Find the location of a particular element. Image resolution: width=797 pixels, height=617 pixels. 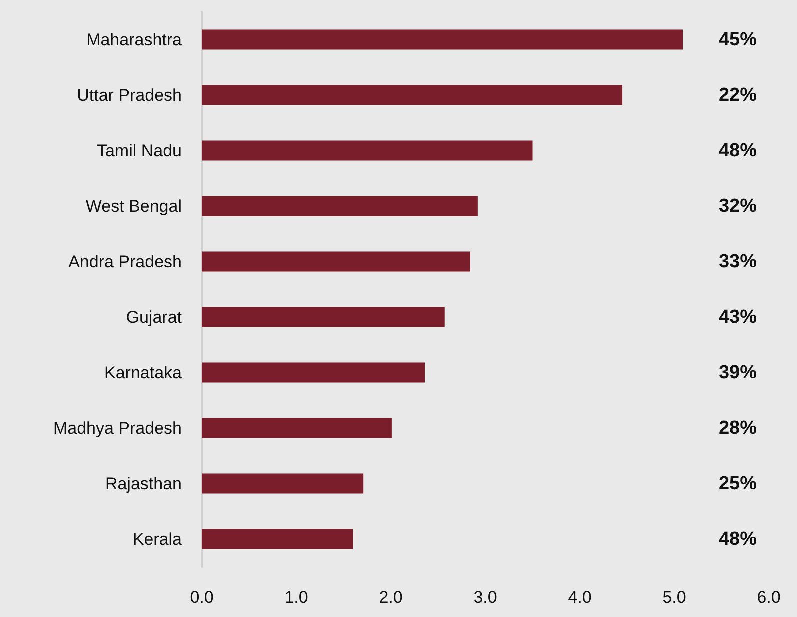

annotation: 33% is located at coordinates (738, 261).